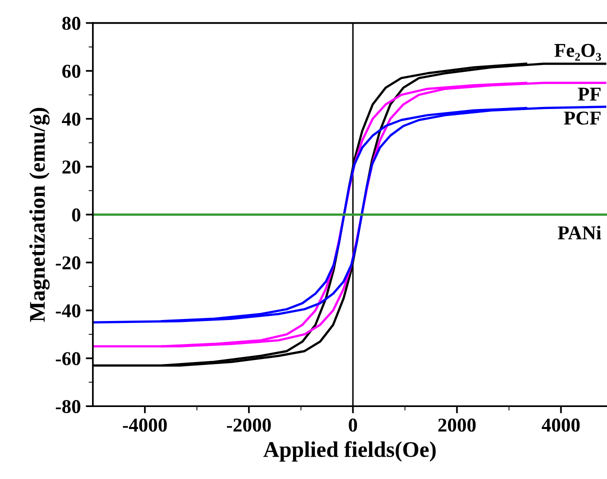 The image size is (607, 479). Describe the element at coordinates (580, 233) in the screenshot. I see `series-label: PANi` at that location.